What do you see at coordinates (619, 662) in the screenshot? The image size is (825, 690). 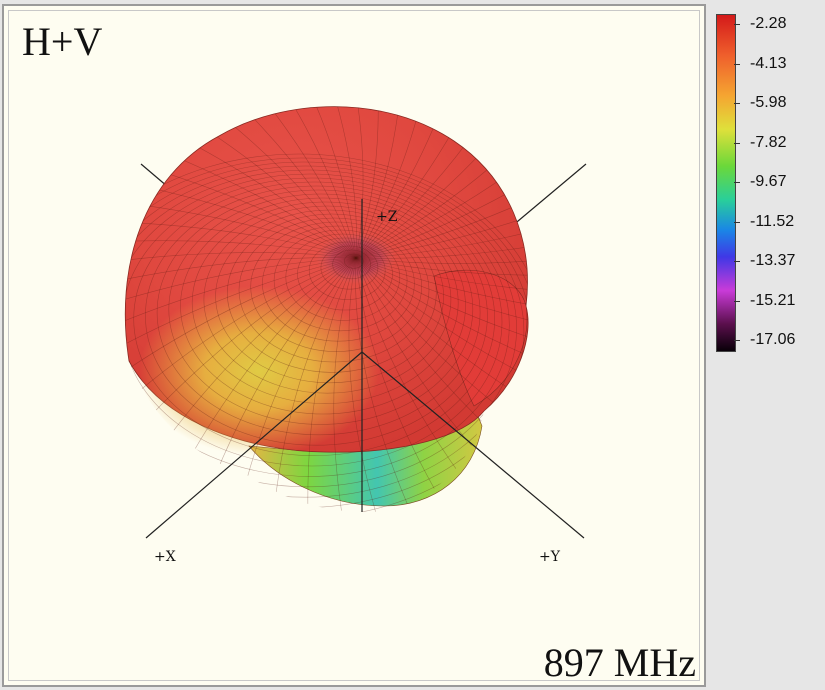 I see `frequency-label: 897 MHz` at bounding box center [619, 662].